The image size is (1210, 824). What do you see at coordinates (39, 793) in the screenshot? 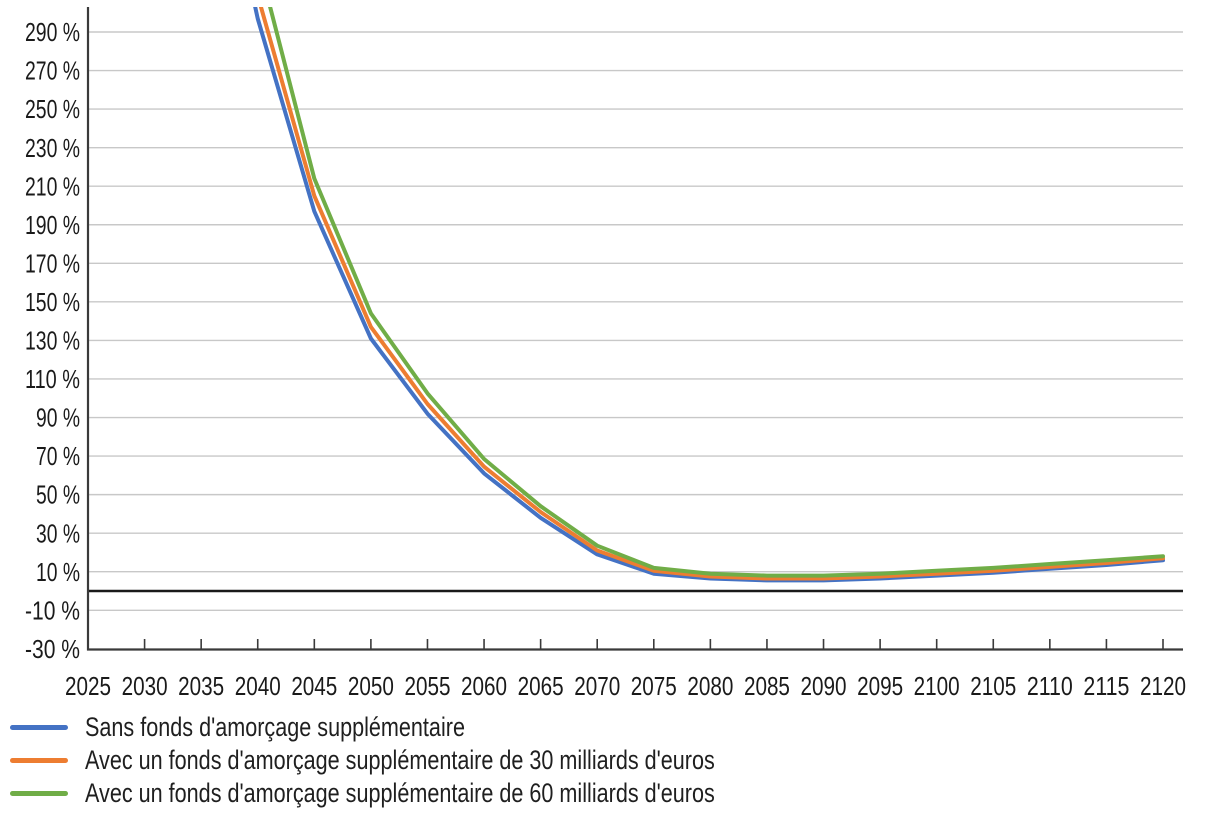
I see `legend-swatch-green-line` at bounding box center [39, 793].